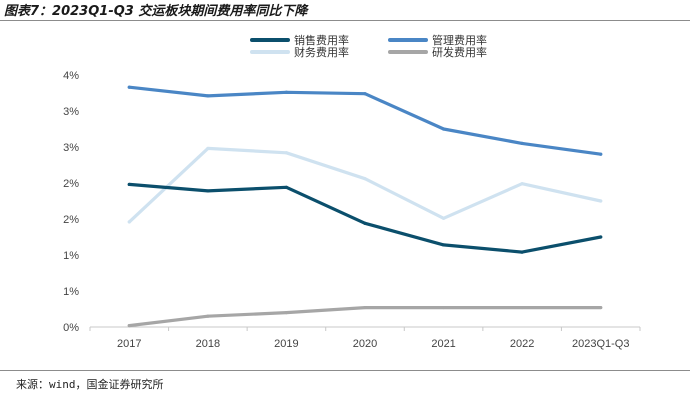 Image resolution: width=690 pixels, height=403 pixels. Describe the element at coordinates (600, 344) in the screenshot. I see `x-tick-label: 2023Q1-Q3` at that location.